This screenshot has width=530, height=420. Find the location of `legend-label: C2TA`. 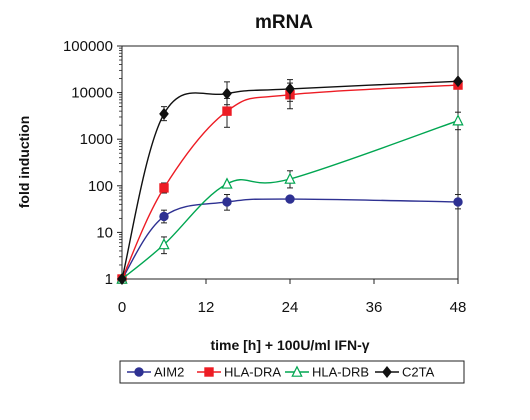

legend-label: C2TA is located at coordinates (418, 372).